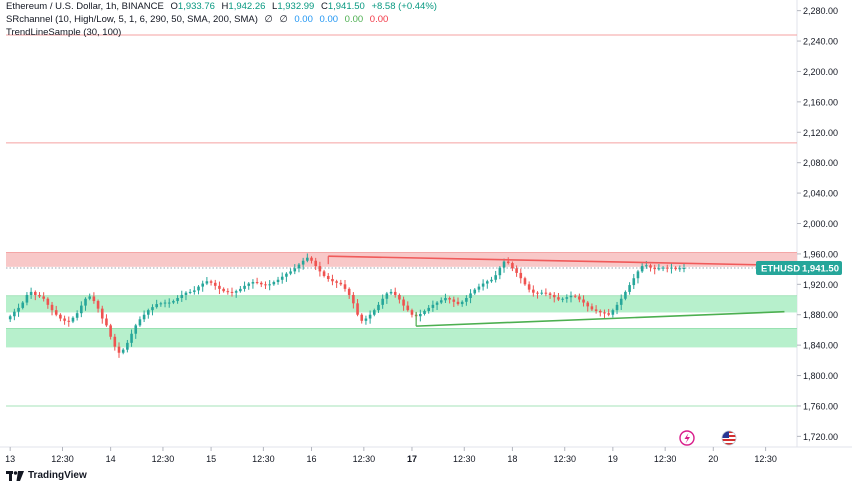  What do you see at coordinates (687, 438) in the screenshot?
I see `lightning-icon` at bounding box center [687, 438].